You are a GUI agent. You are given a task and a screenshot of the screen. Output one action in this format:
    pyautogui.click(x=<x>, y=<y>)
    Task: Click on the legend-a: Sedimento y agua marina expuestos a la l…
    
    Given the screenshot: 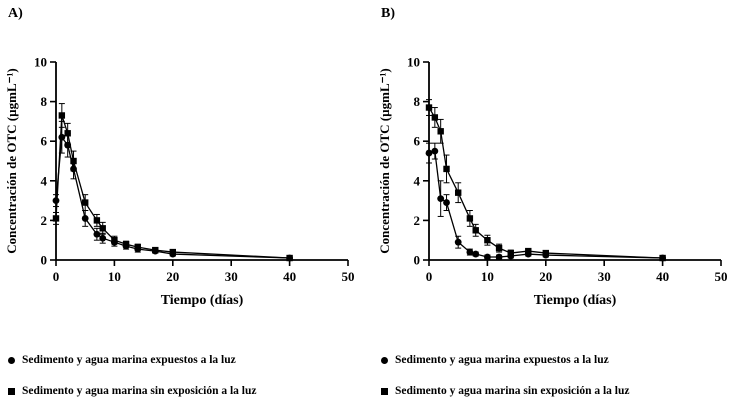 What is the action you would take?
    pyautogui.click(x=132, y=383)
    